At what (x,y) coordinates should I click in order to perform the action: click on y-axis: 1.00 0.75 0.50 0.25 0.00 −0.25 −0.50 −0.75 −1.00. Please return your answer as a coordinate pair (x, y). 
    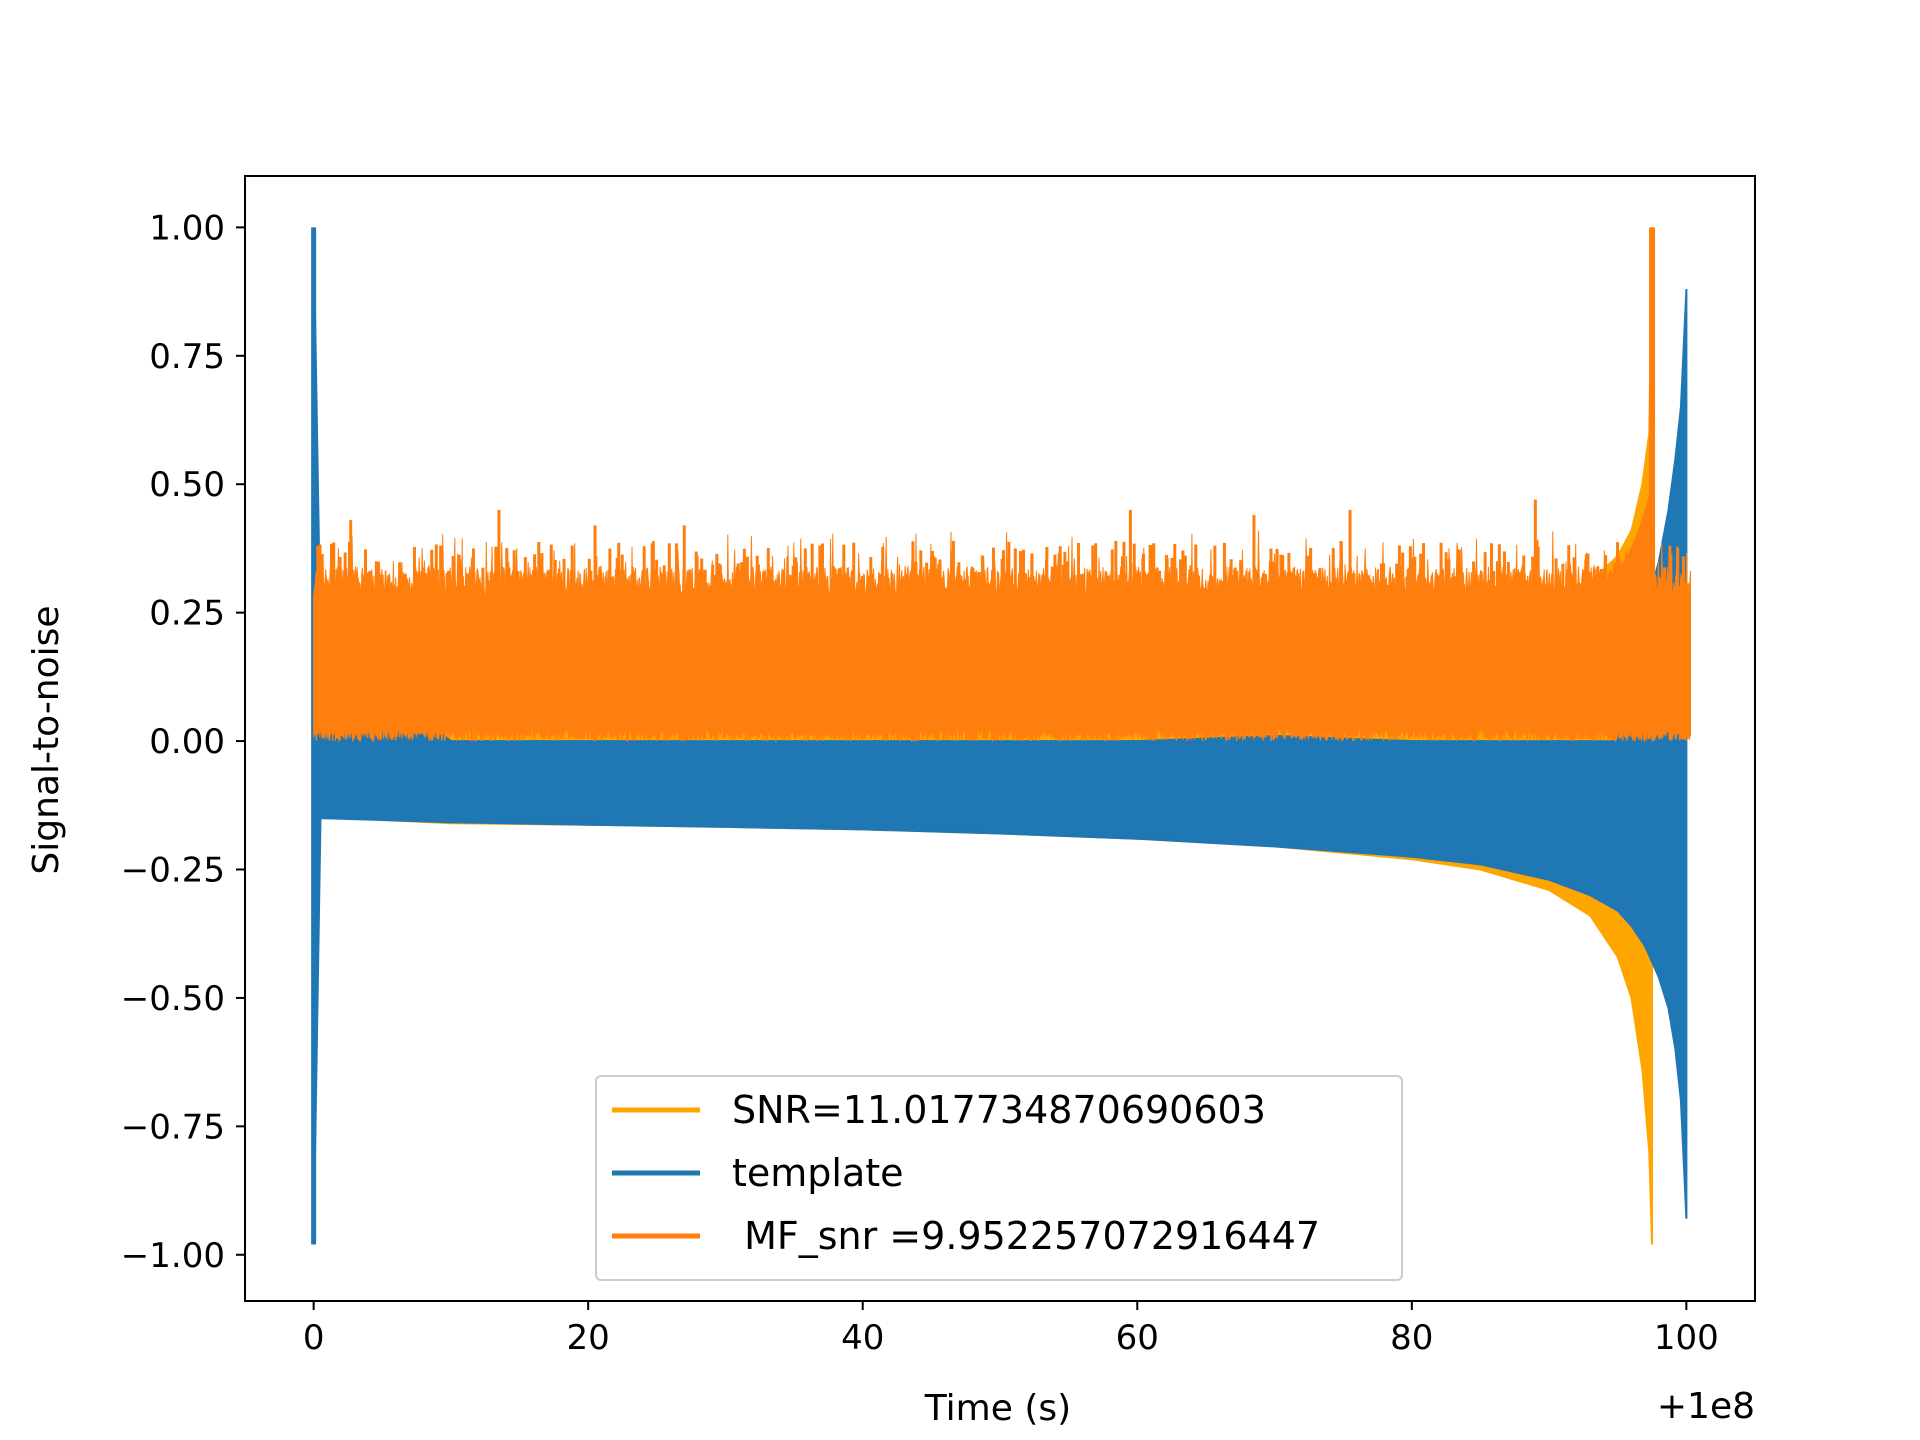
    Looking at the image, I should click on (183, 742).